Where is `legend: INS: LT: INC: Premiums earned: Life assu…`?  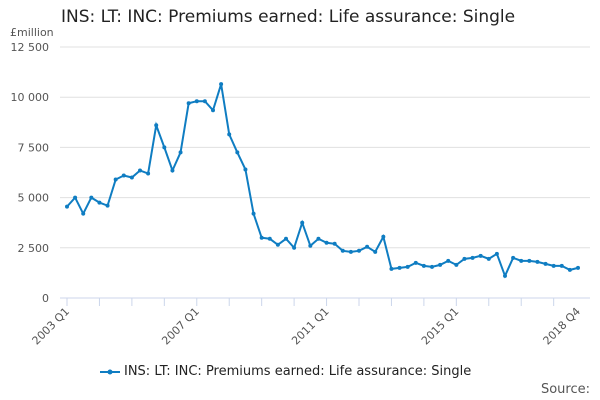 legend: INS: LT: INC: Premiums earned: Life assu… is located at coordinates (285, 371).